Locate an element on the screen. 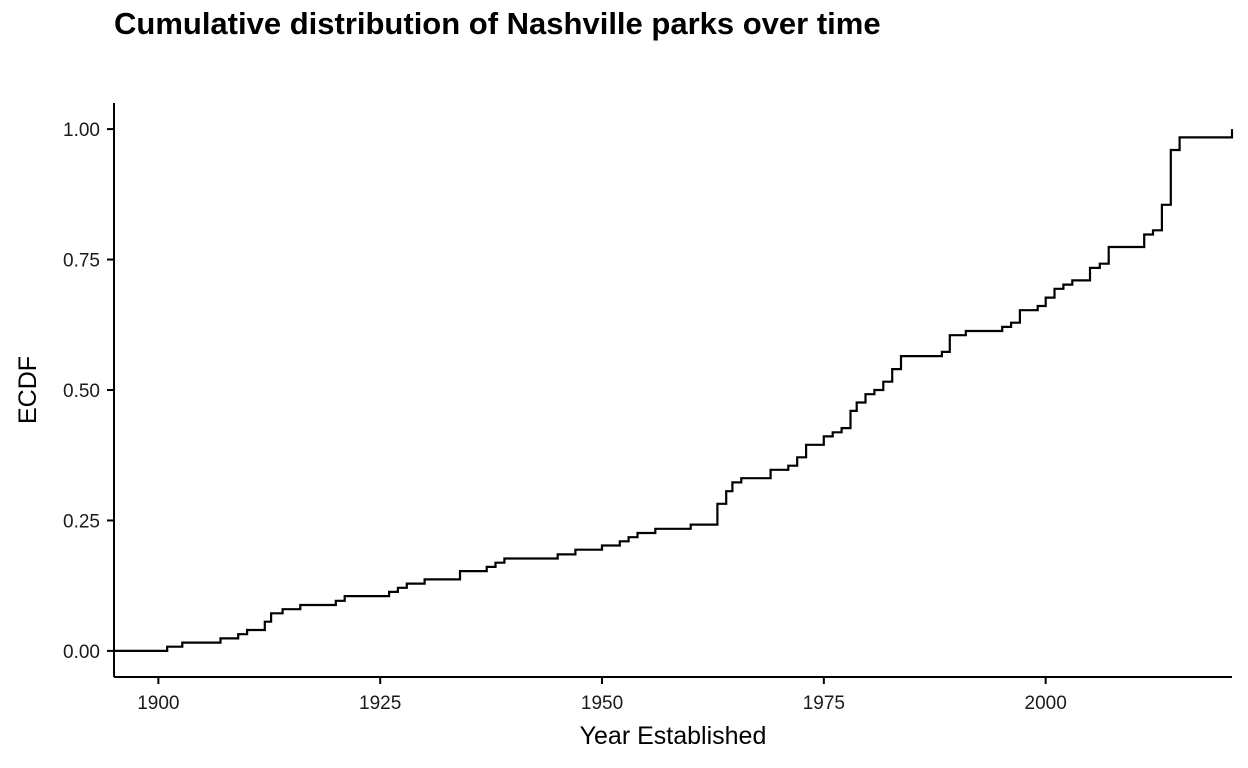 Image resolution: width=1248 pixels, height=768 pixels. y-tick-label: 0.00 is located at coordinates (81, 652).